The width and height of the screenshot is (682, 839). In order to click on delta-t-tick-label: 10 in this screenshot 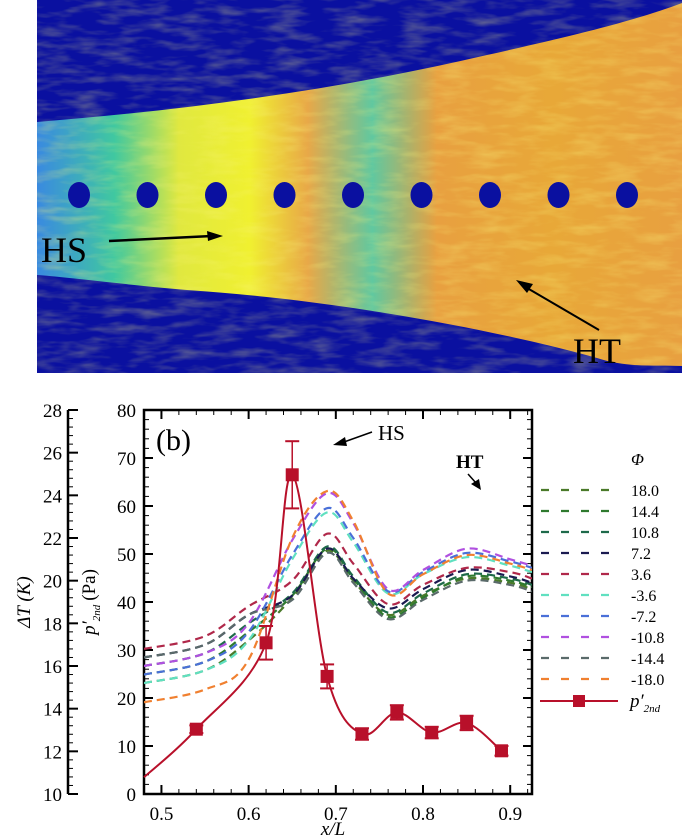, I will do `click(52, 795)`.